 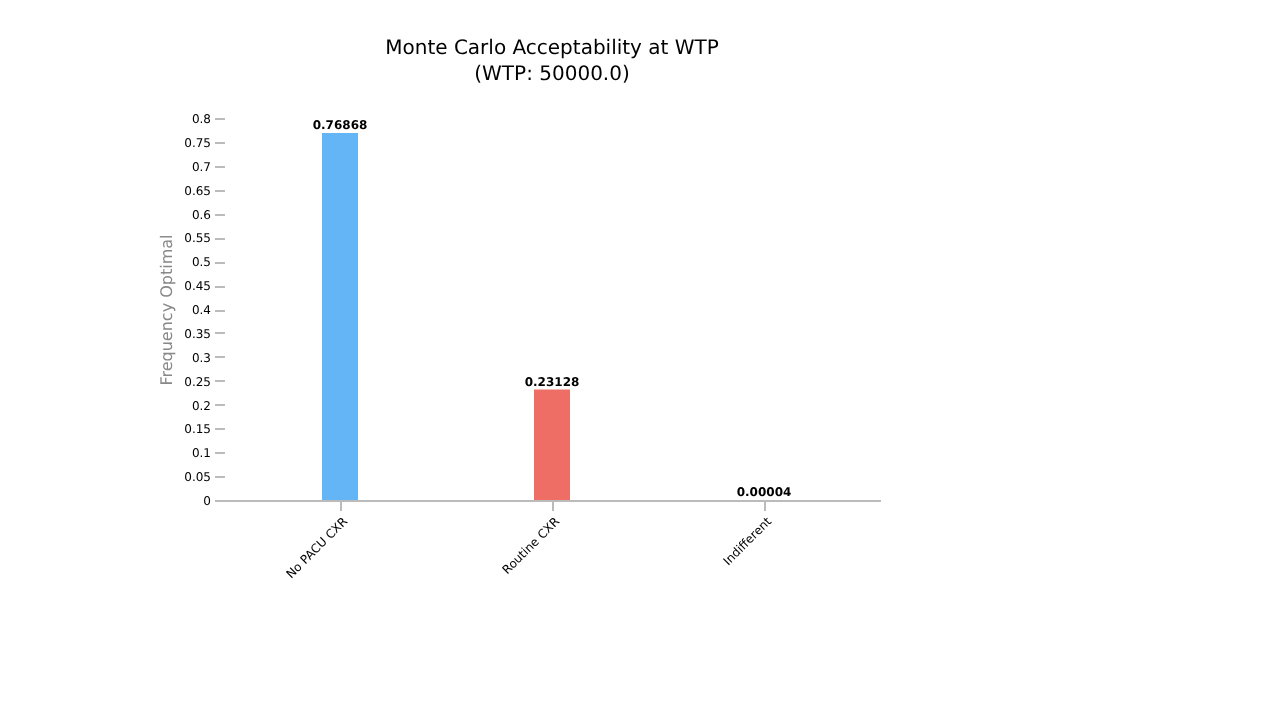 I want to click on y-axis-title: Frequency Optimal, so click(x=167, y=310).